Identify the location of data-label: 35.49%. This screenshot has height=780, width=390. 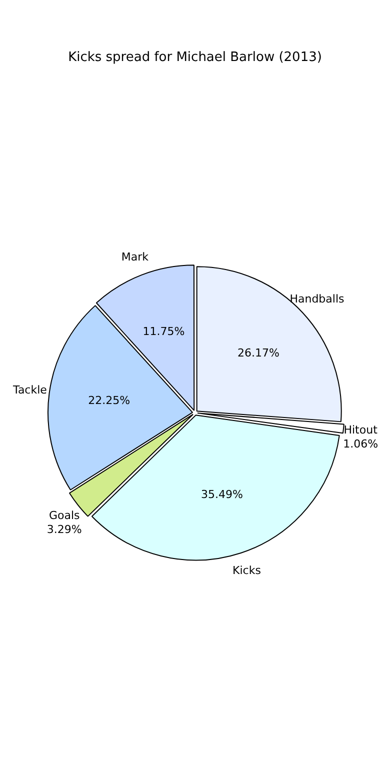
(221, 495).